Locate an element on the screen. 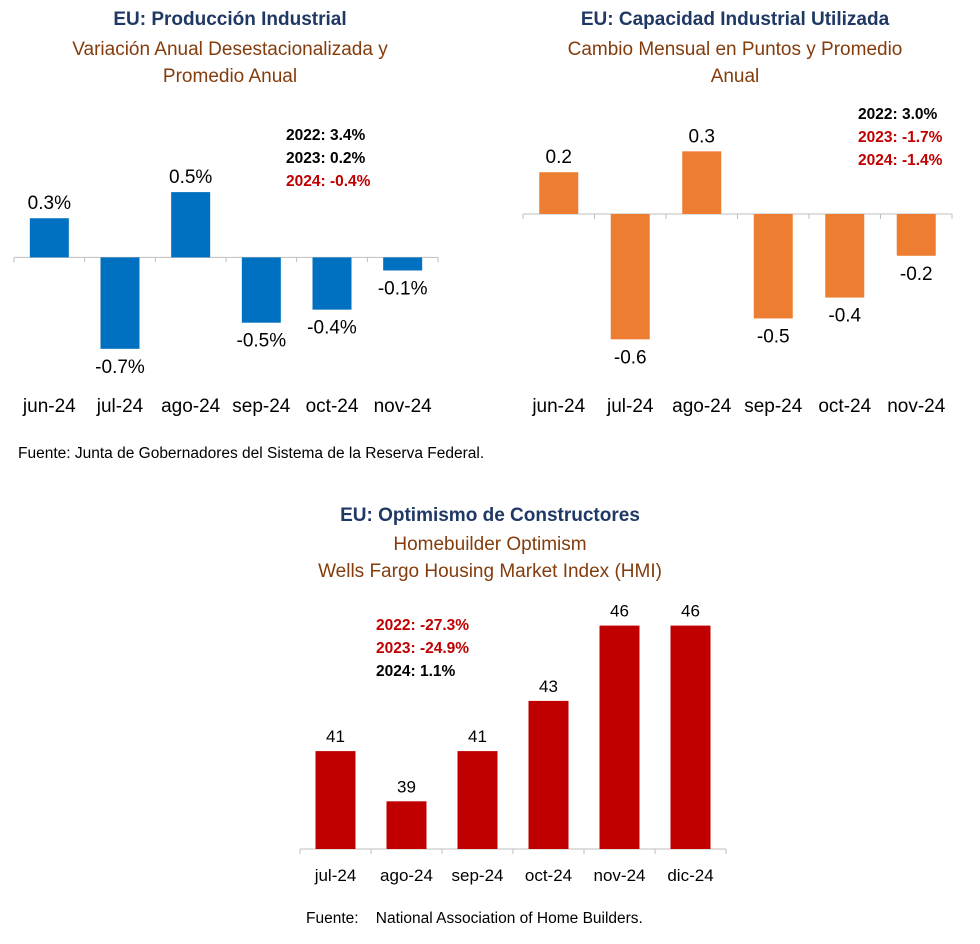 The width and height of the screenshot is (980, 944). stat-2022: 2022: 3.4% is located at coordinates (326, 135).